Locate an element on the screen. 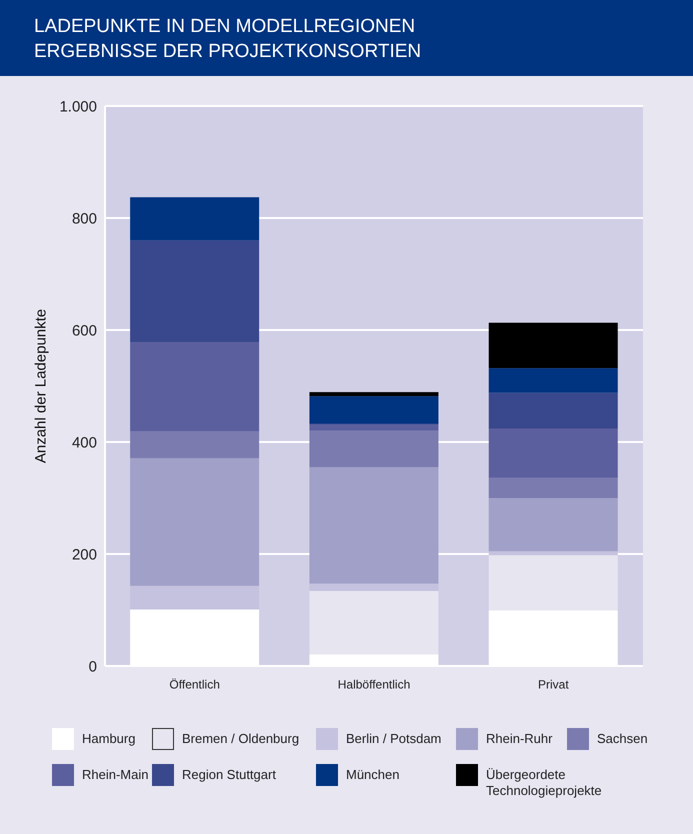 The image size is (693, 834). x-tick-label: Privat is located at coordinates (554, 685).